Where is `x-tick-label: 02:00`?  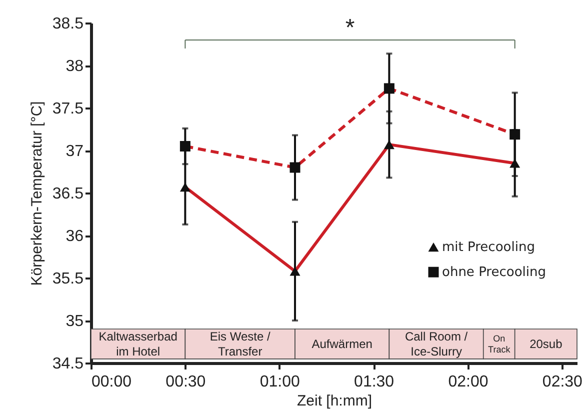
x-tick-label: 02:00 is located at coordinates (468, 382).